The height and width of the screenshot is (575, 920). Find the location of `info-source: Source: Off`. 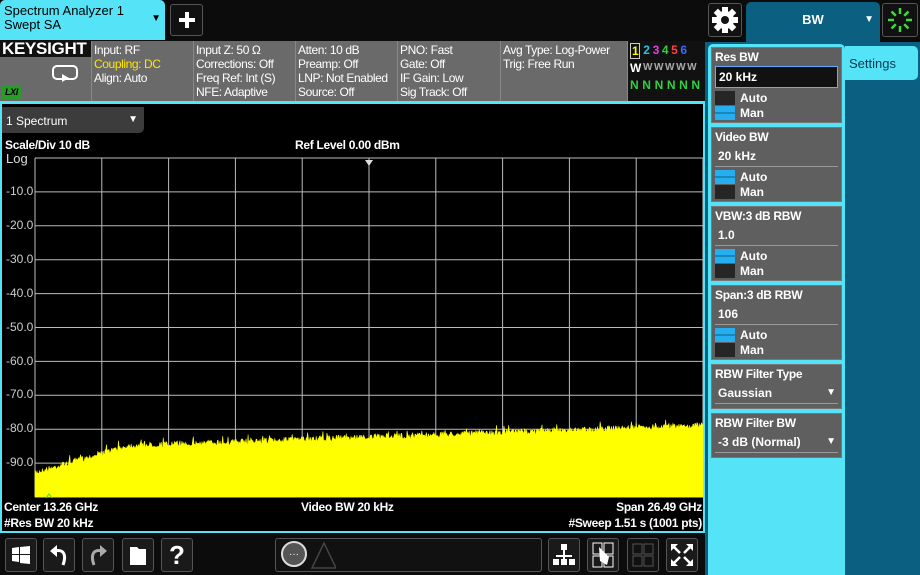

info-source: Source: Off is located at coordinates (326, 92).